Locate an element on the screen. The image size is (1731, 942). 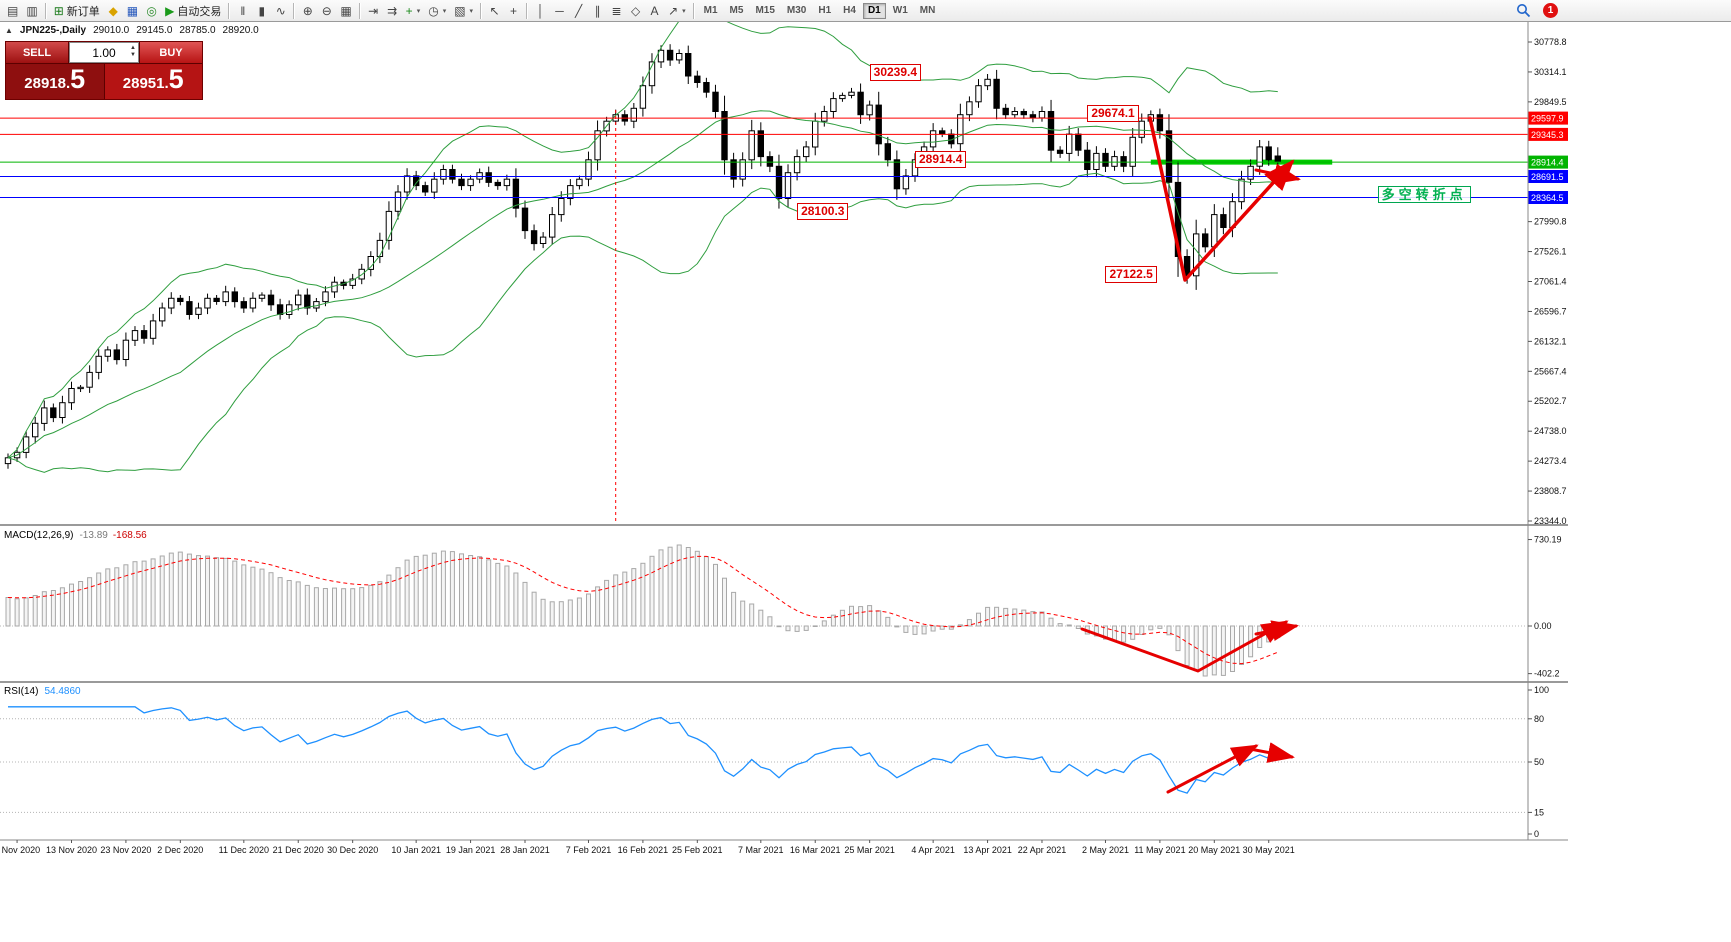
rsi-line is located at coordinates (643, 750).